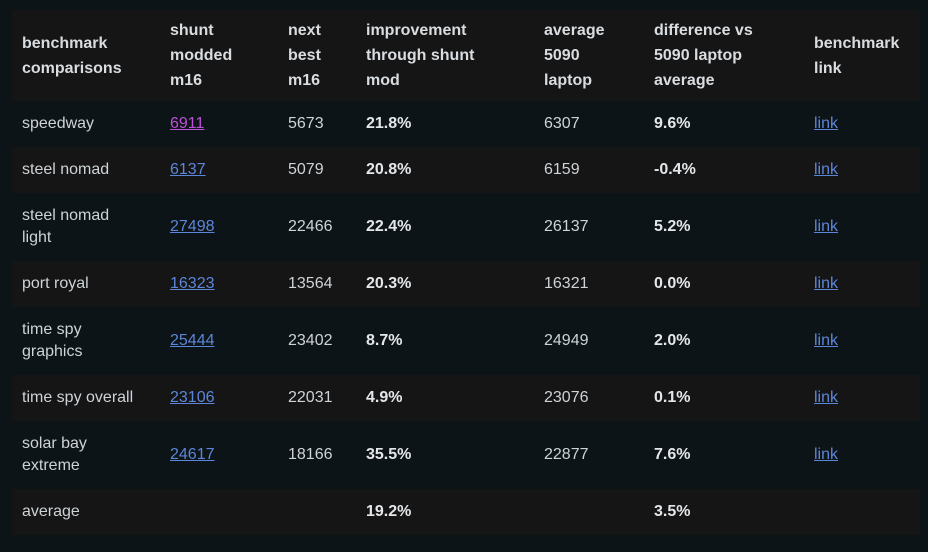 The height and width of the screenshot is (552, 928). I want to click on cell-diff: 7.6%, so click(672, 454).